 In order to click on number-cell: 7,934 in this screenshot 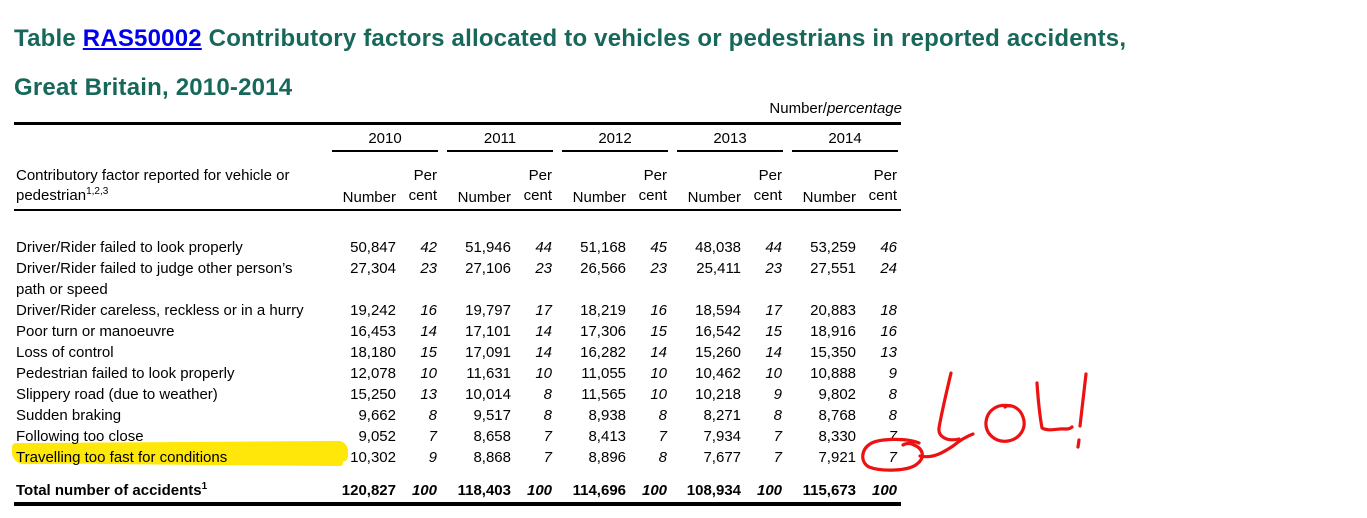, I will do `click(722, 436)`.